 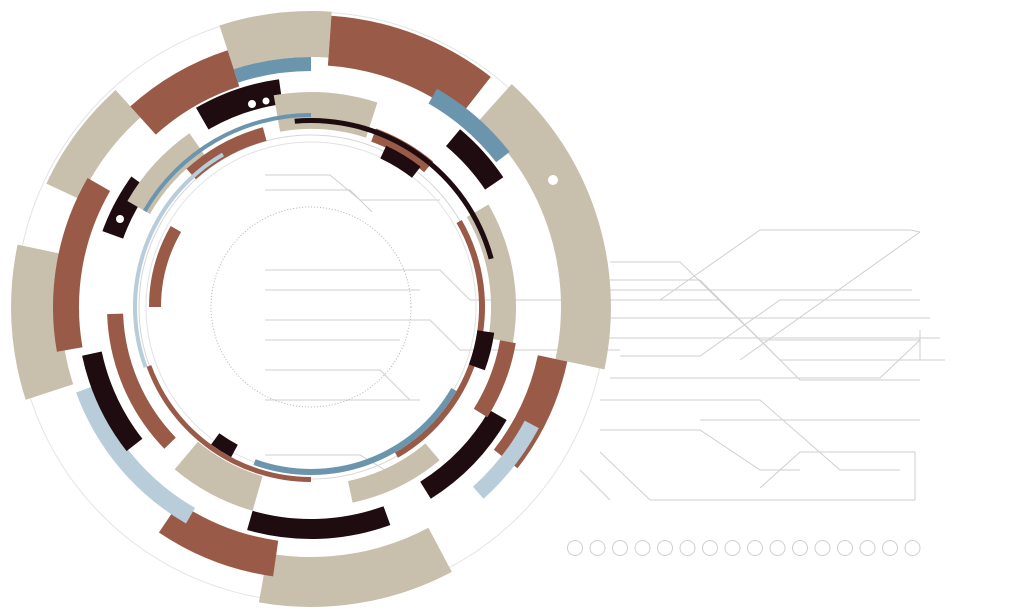 I want to click on dot-row, so click(x=744, y=548).